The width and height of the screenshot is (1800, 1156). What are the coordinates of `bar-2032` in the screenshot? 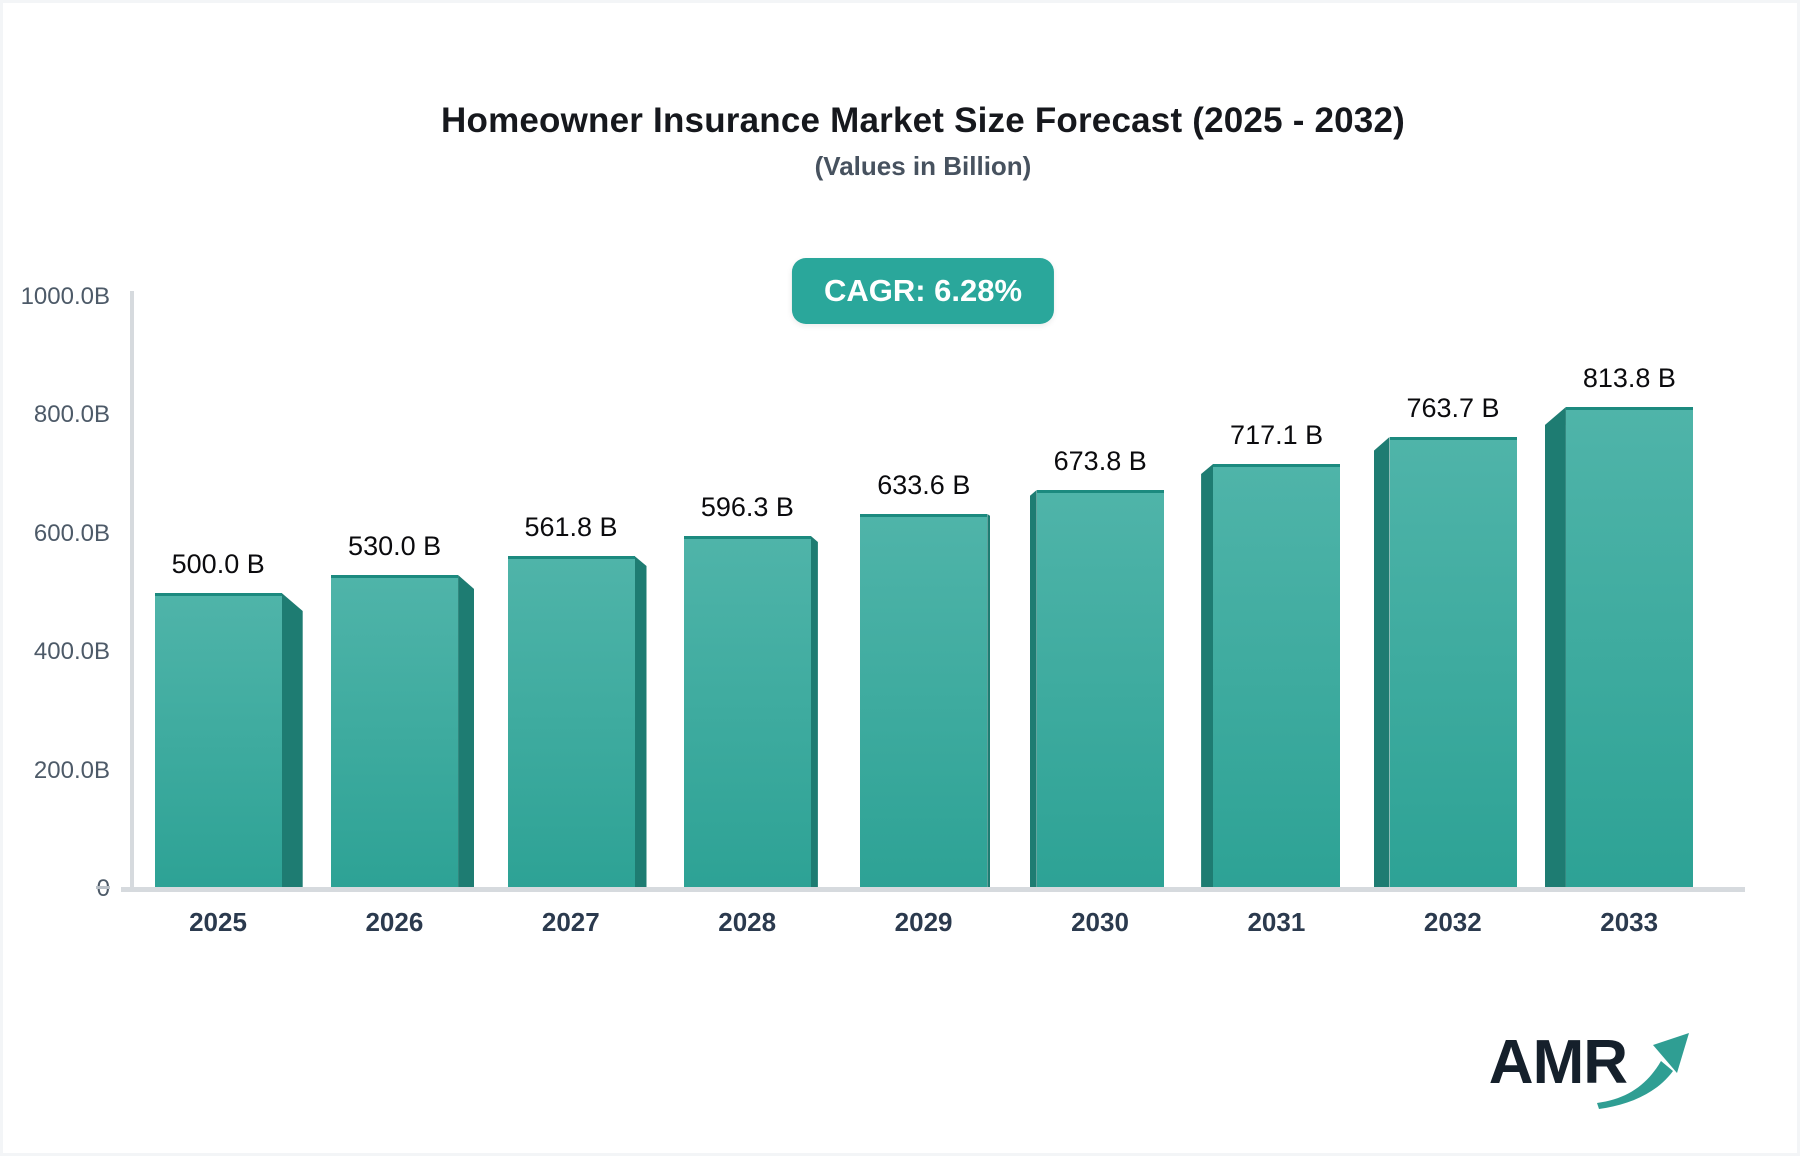 It's located at (1453, 663).